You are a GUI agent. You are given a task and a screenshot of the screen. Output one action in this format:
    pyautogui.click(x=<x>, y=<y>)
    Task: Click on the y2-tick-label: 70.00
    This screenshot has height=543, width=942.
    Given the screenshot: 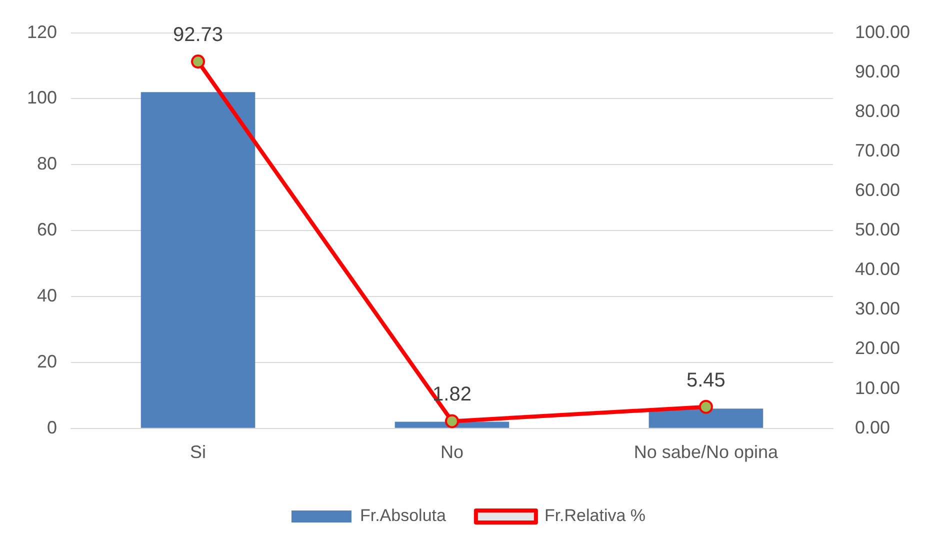 What is the action you would take?
    pyautogui.click(x=877, y=150)
    